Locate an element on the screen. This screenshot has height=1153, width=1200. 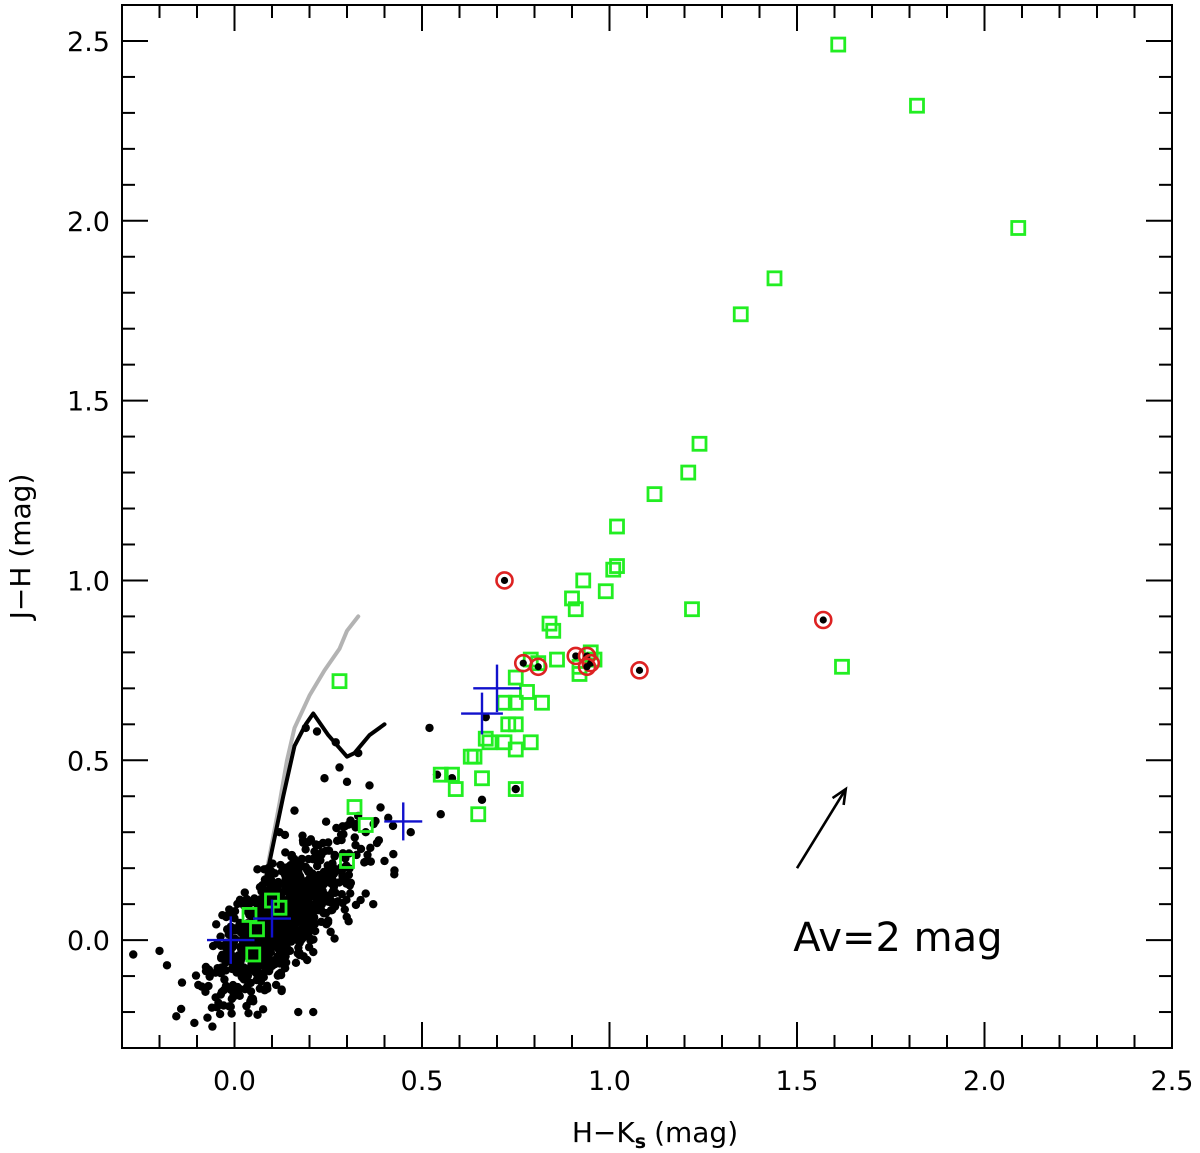
y-tick-label: 1.0 is located at coordinates (88, 581).